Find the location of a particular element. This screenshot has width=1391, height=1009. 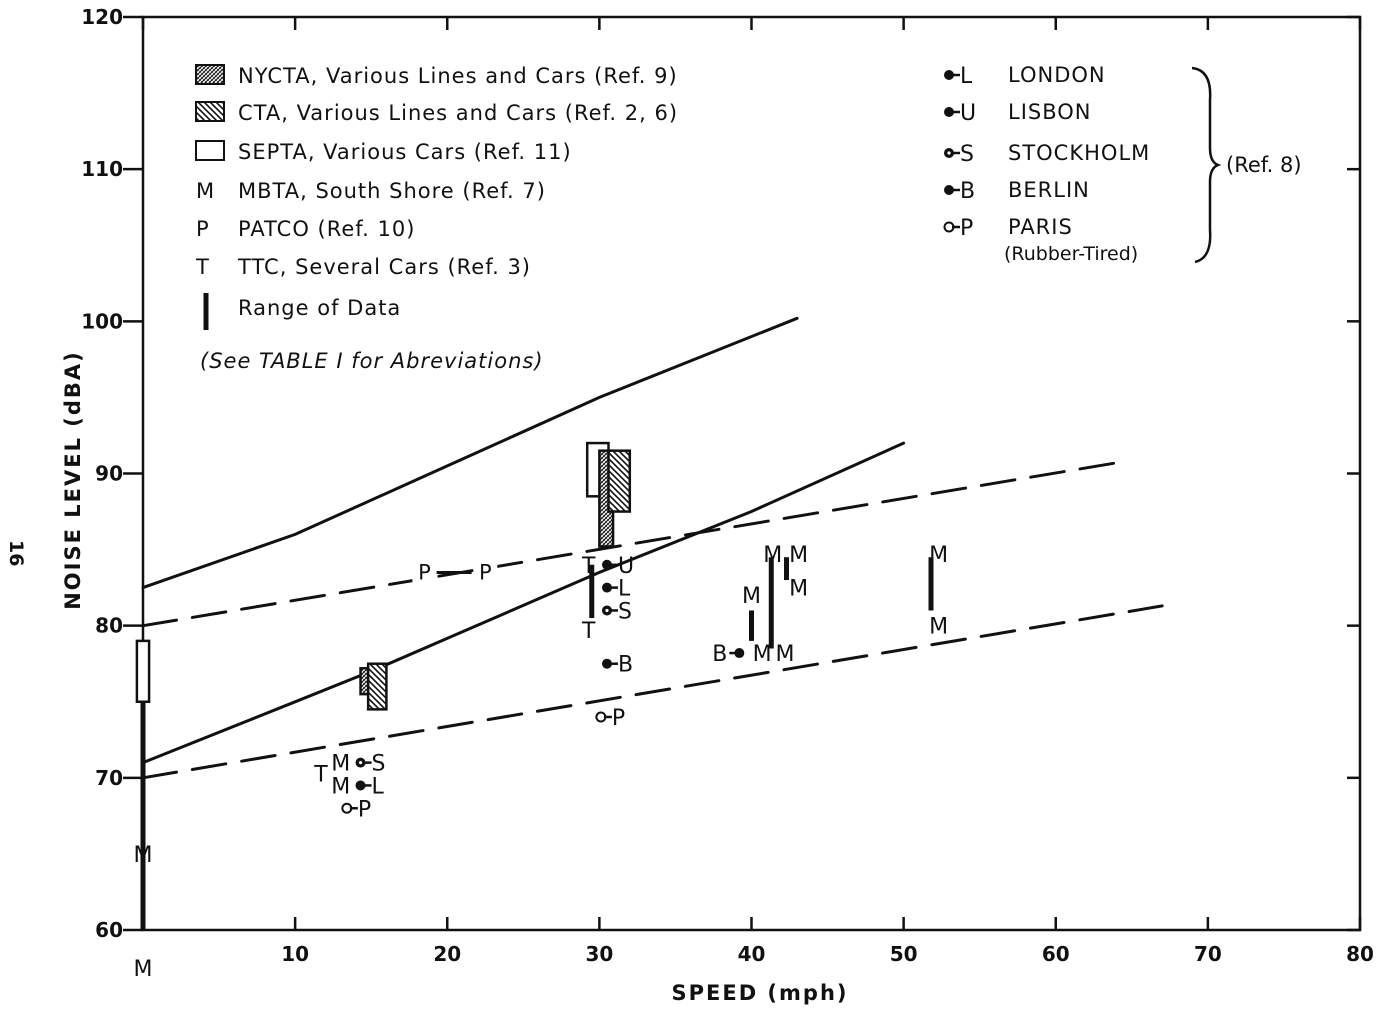

x-tick-label: 80 is located at coordinates (1360, 954).